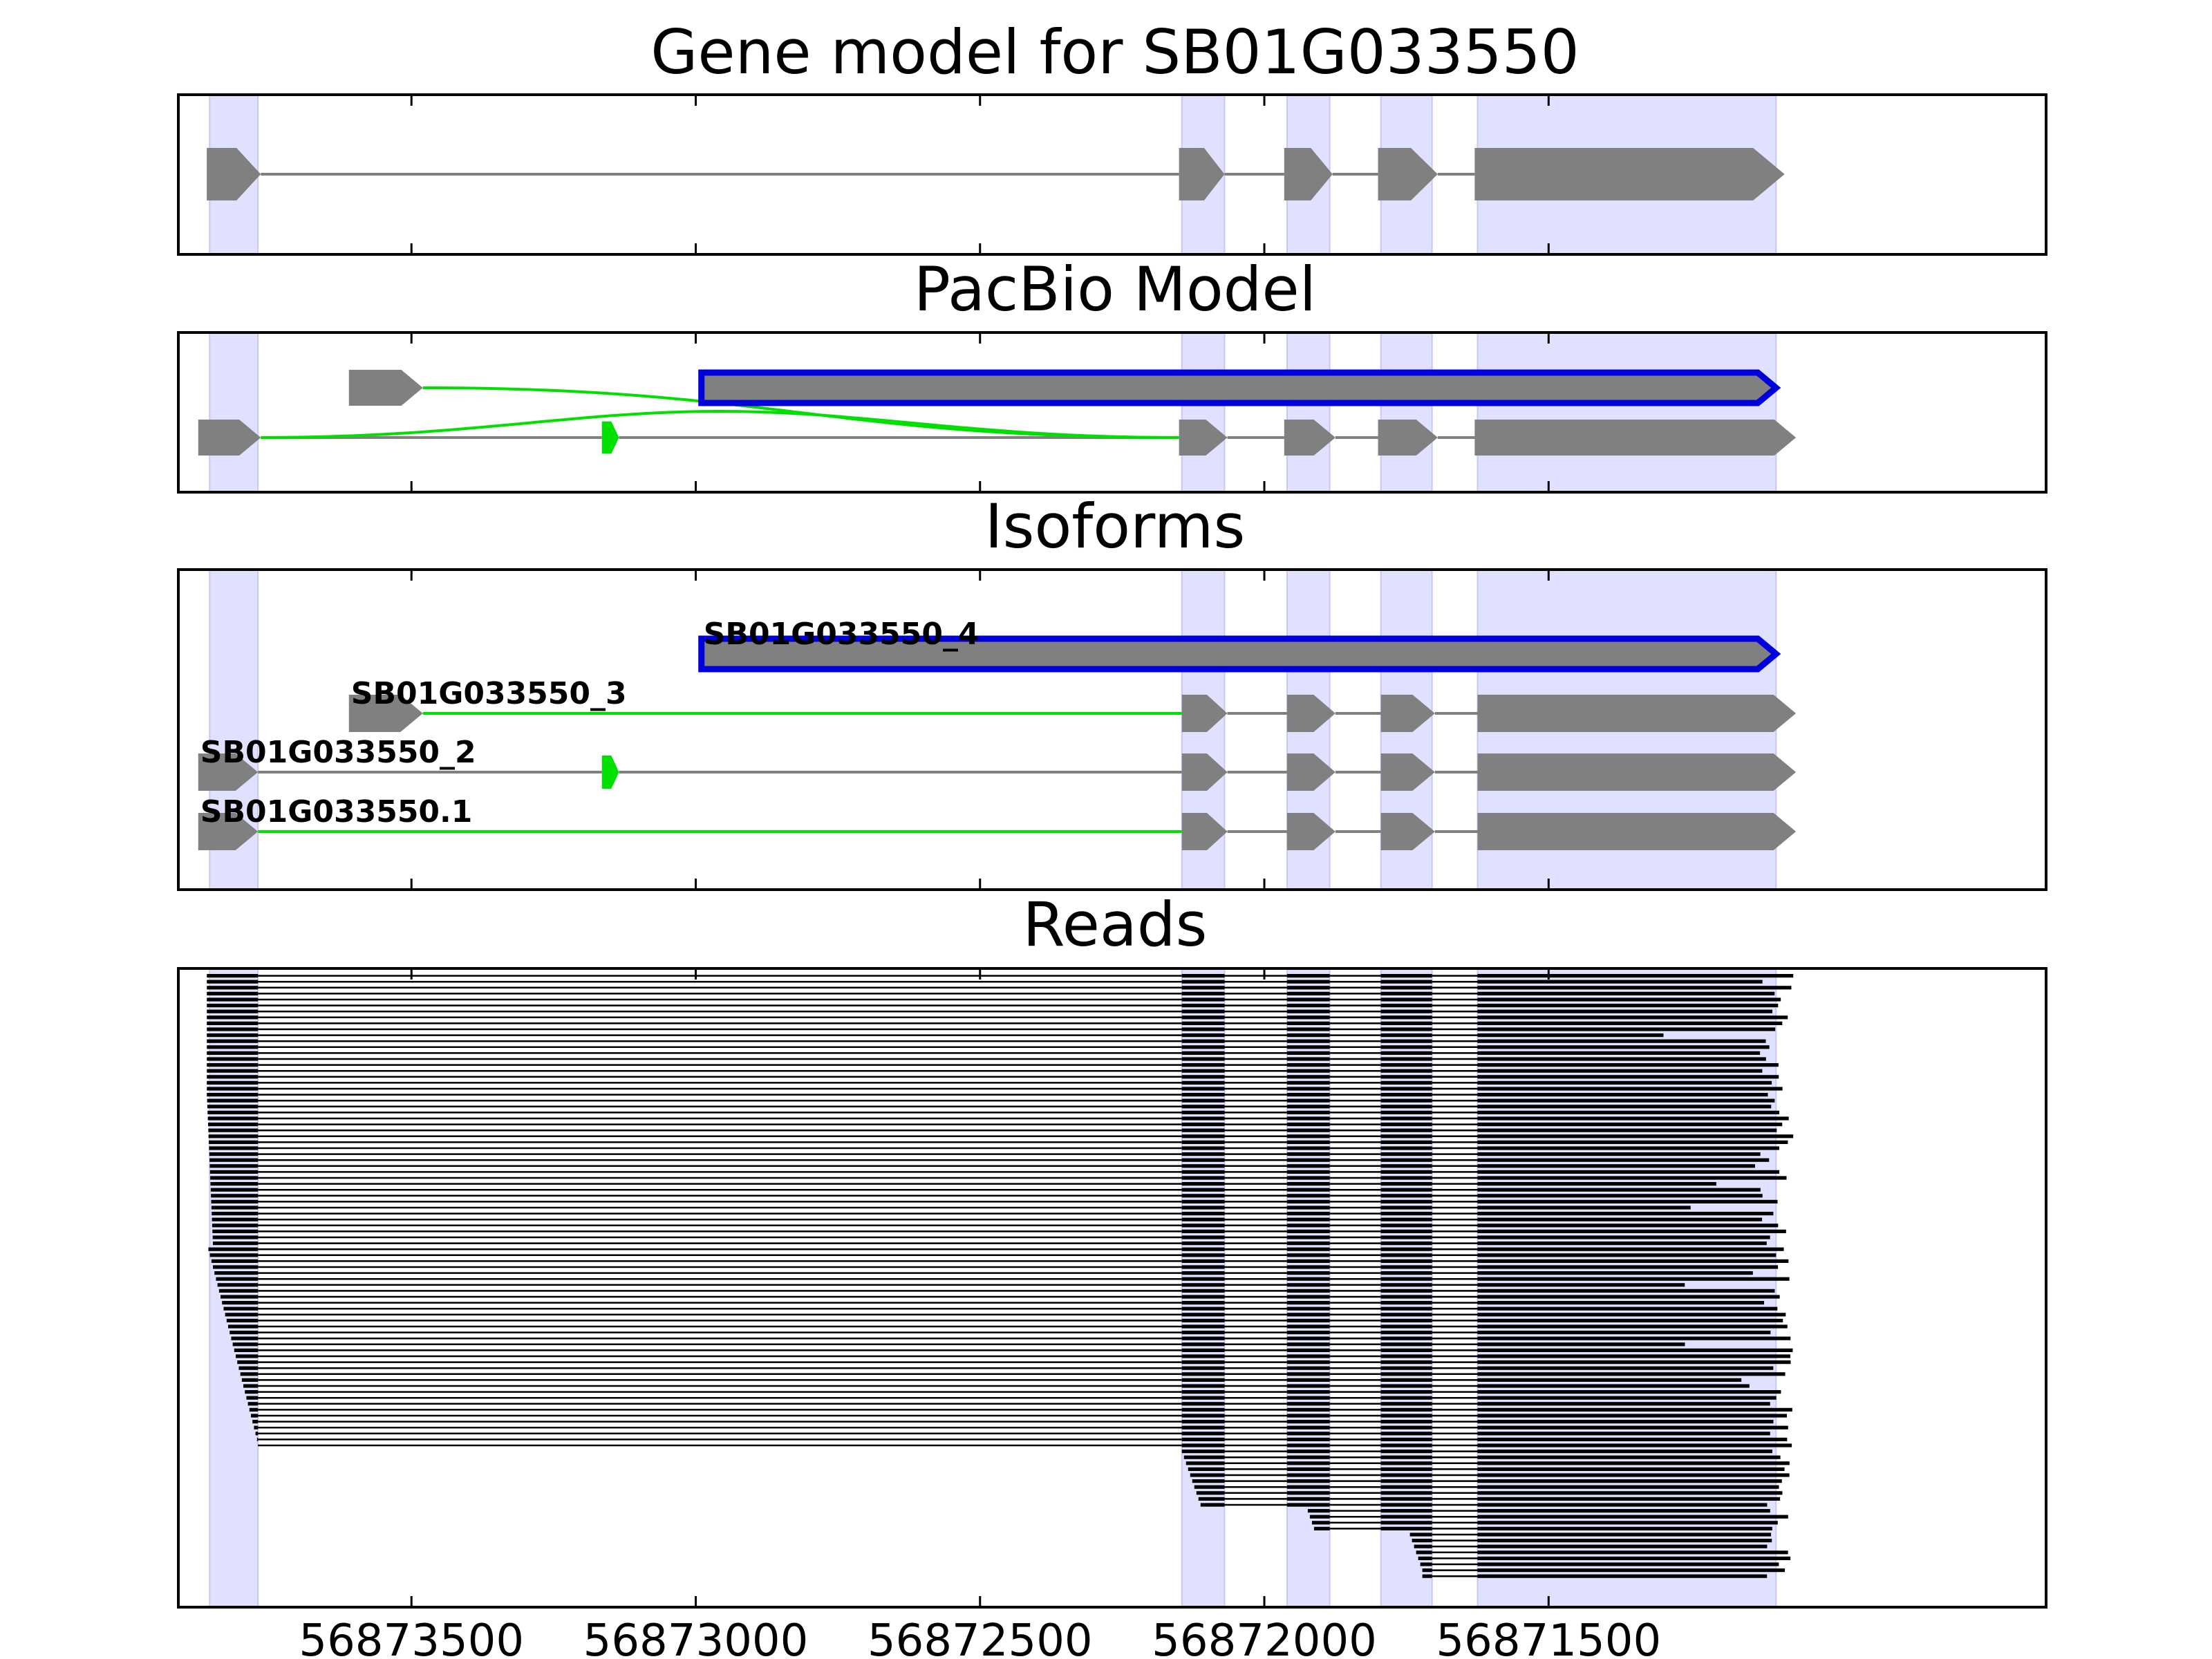  What do you see at coordinates (993, 412) in the screenshot?
I see `exon-highlight-bands` at bounding box center [993, 412].